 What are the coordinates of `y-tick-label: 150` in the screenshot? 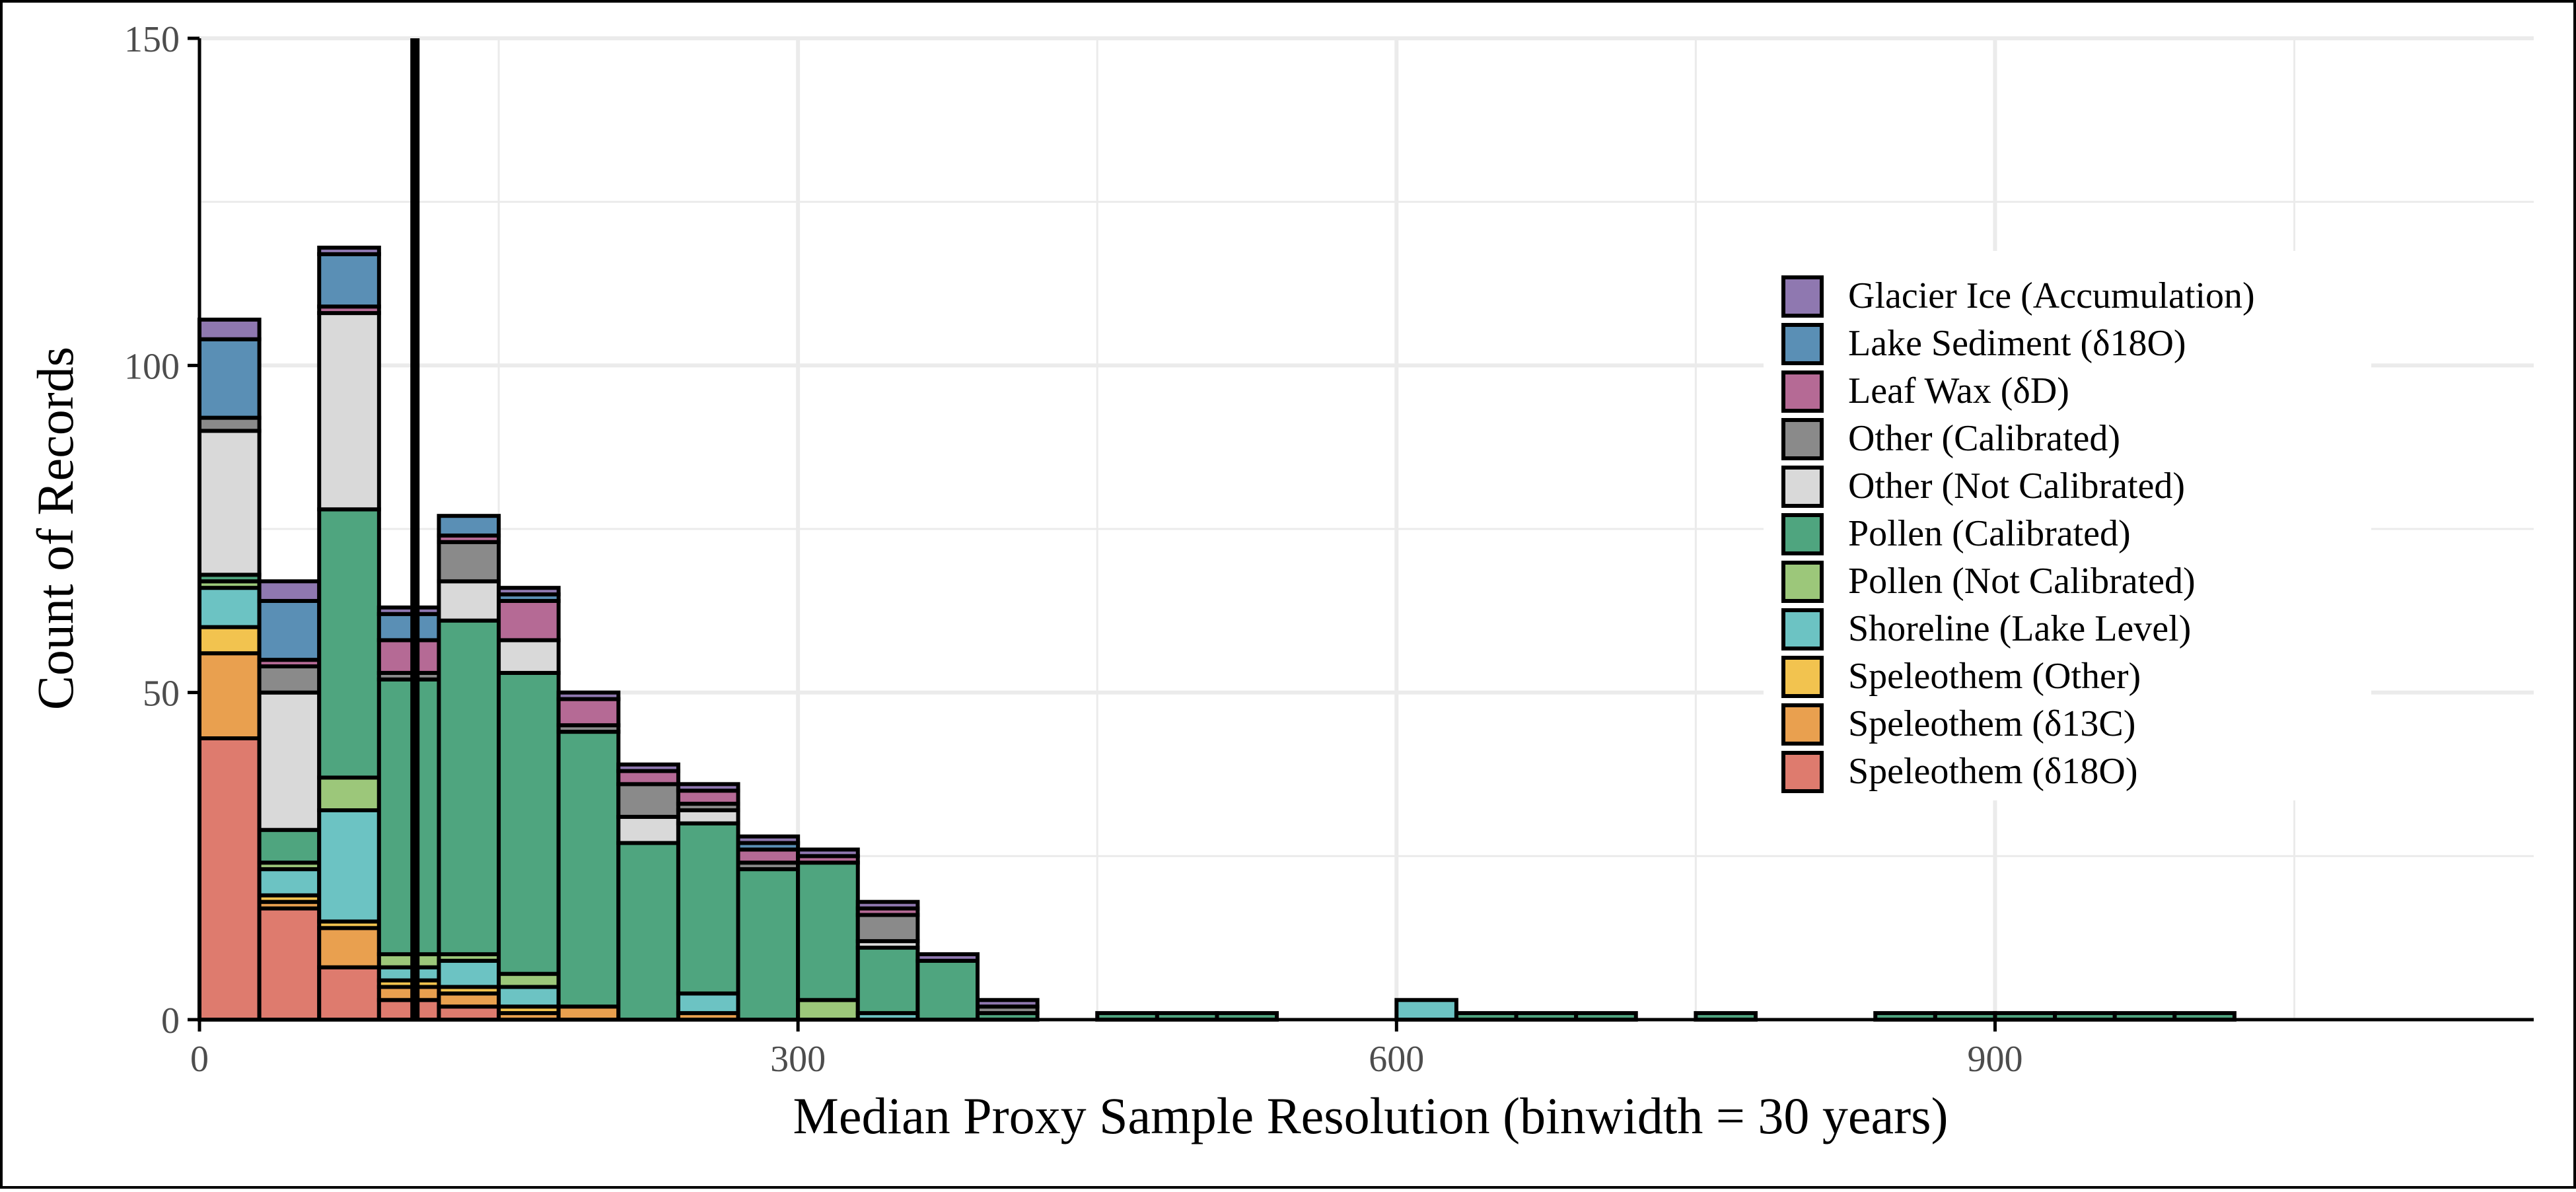 It's located at (152, 39).